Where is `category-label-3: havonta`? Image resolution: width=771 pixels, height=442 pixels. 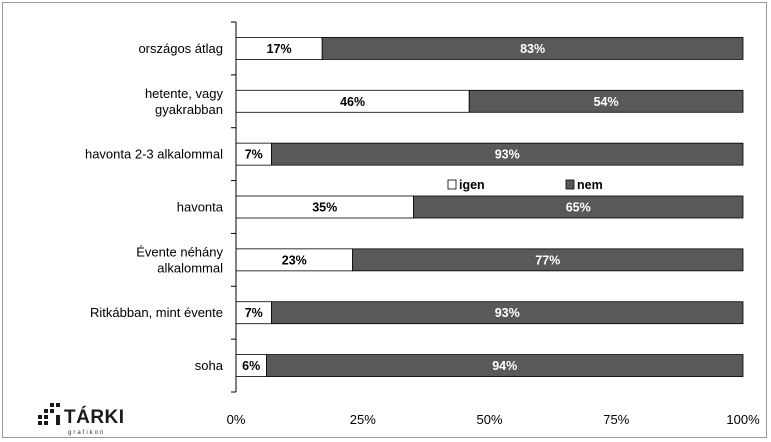 category-label-3: havonta is located at coordinates (200, 207).